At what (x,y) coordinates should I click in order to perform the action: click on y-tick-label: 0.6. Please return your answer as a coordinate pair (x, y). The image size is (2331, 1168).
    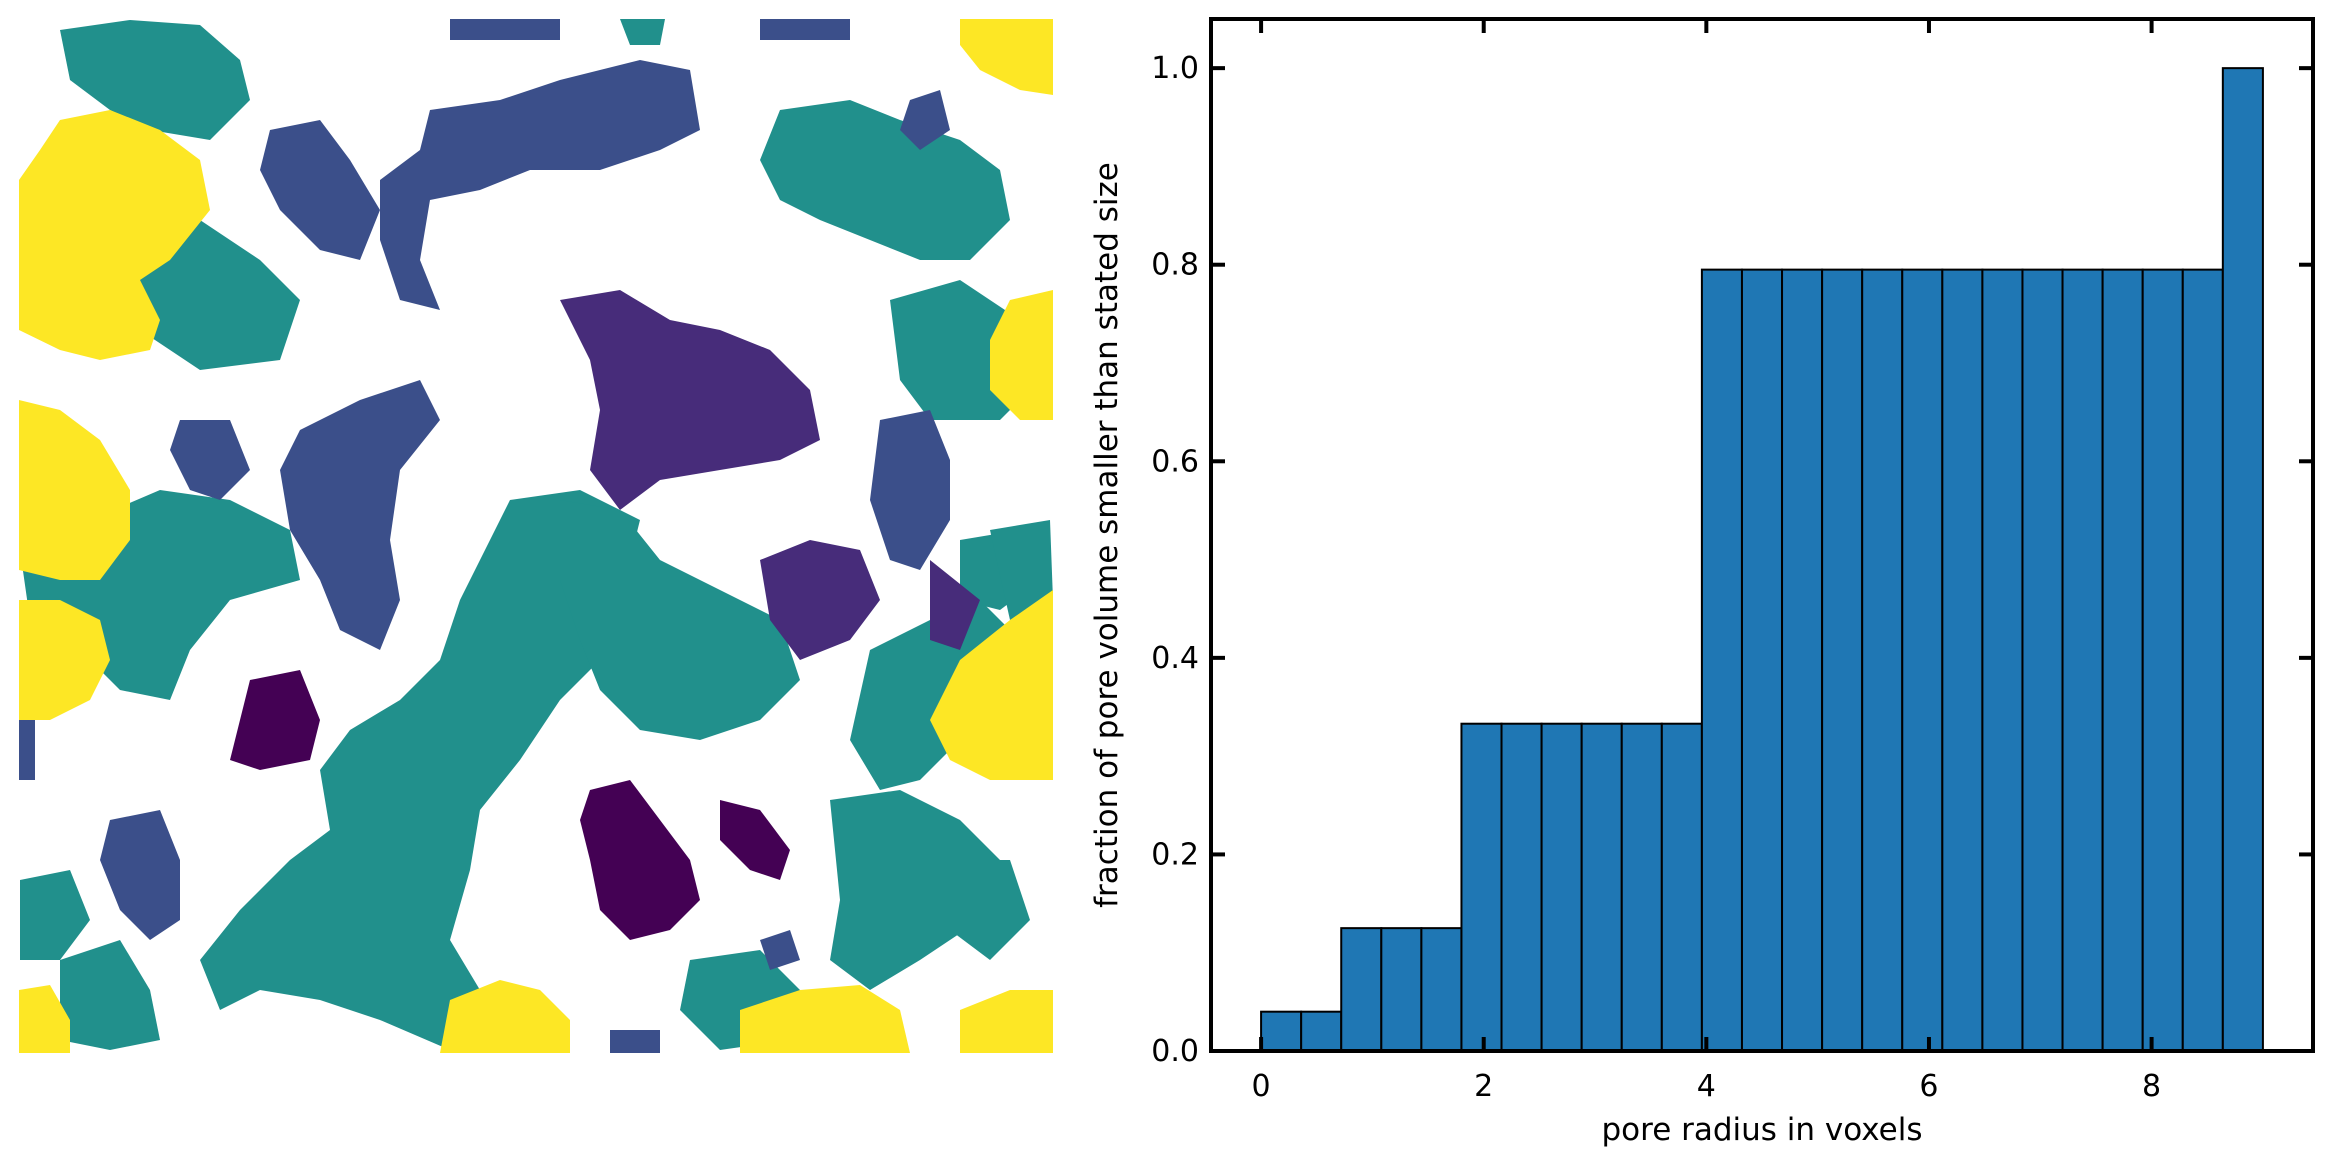
    Looking at the image, I should click on (1175, 461).